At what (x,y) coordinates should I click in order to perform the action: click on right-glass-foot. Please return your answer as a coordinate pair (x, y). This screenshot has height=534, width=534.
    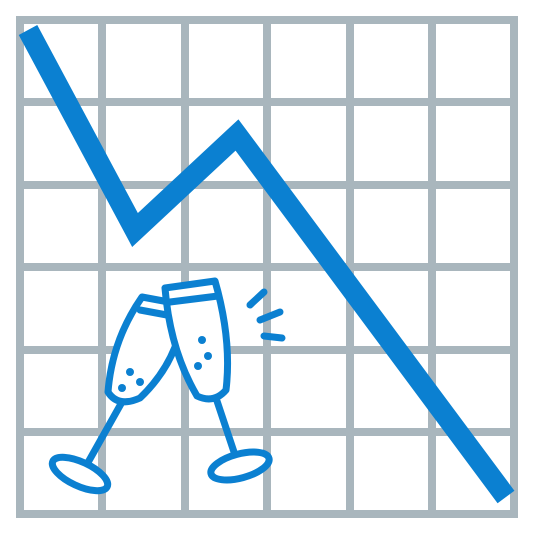
    Looking at the image, I should click on (240, 466).